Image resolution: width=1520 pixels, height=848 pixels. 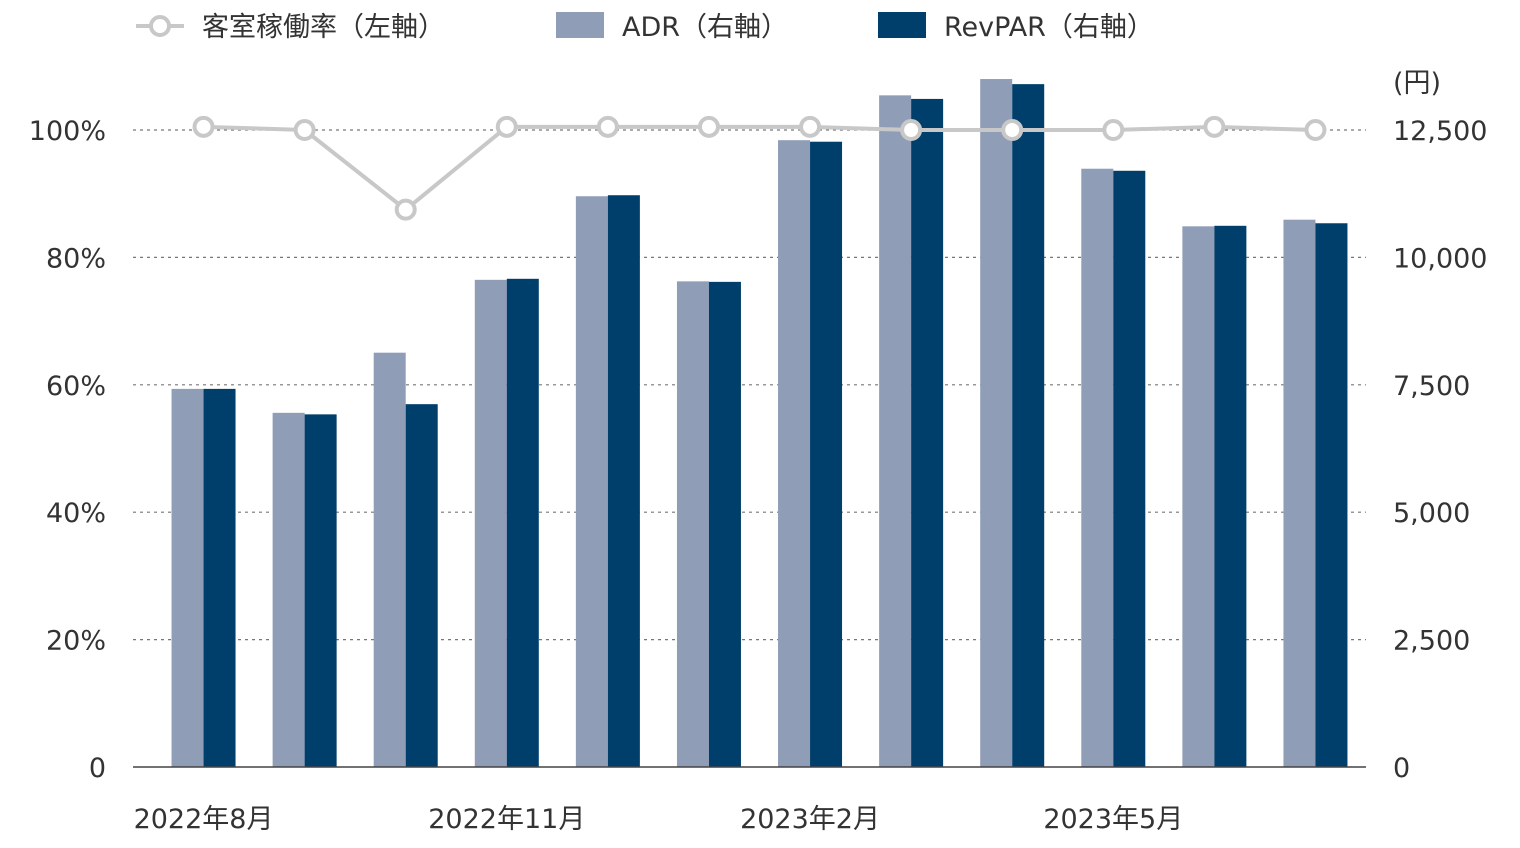 I want to click on occupancy-series-line, so click(x=759, y=168).